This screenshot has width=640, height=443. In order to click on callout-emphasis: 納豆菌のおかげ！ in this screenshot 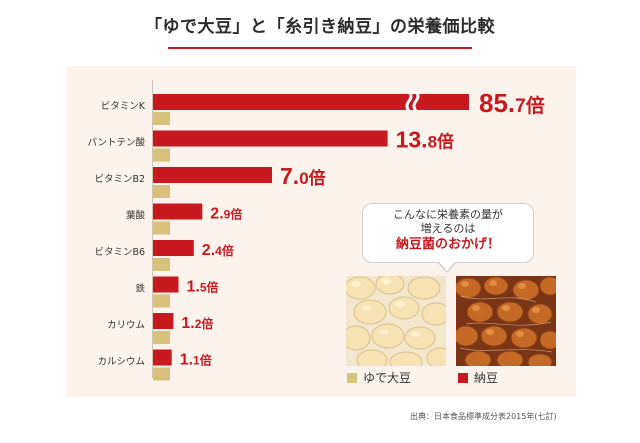, I will do `click(447, 244)`.